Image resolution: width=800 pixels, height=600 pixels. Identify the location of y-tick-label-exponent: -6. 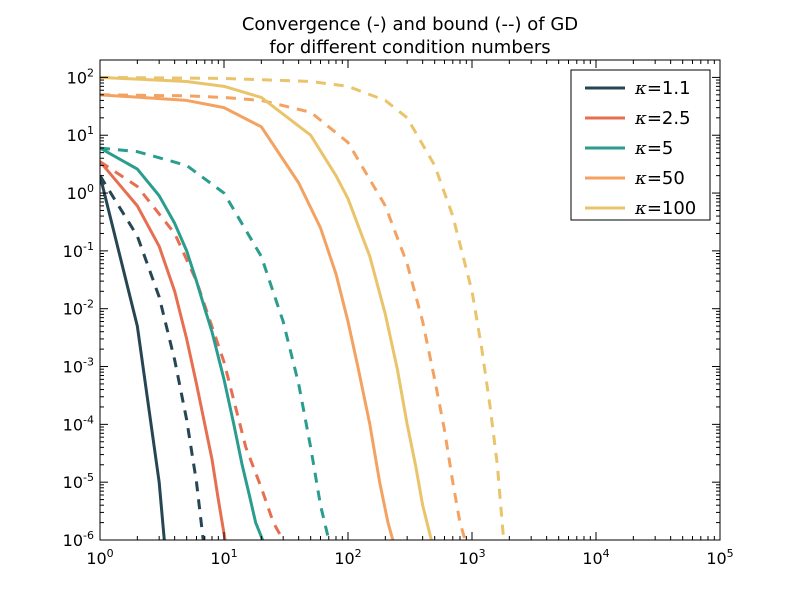
(88, 535).